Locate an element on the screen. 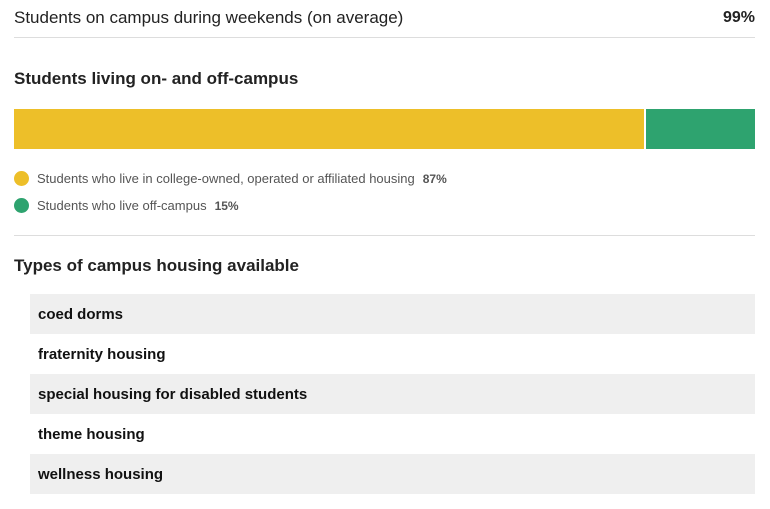 The width and height of the screenshot is (770, 509). list-item: wellness housing is located at coordinates (392, 474).